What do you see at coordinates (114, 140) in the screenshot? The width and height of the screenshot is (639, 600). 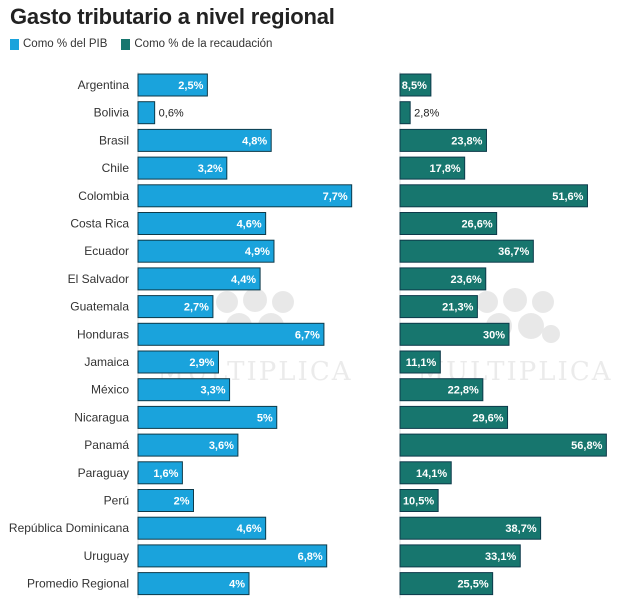 I see `category-label: Brasil` at bounding box center [114, 140].